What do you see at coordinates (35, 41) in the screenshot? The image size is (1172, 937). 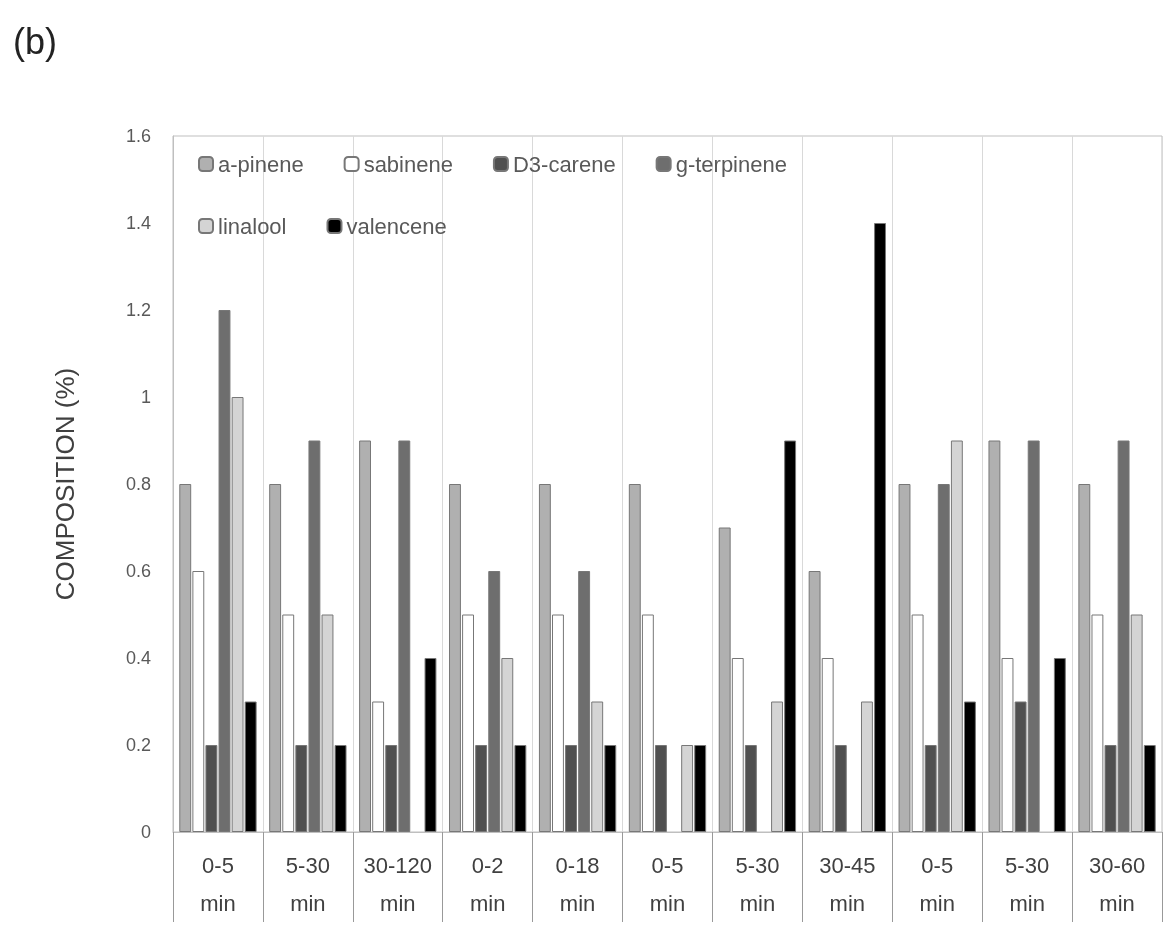 I see `chart-title: (b)` at bounding box center [35, 41].